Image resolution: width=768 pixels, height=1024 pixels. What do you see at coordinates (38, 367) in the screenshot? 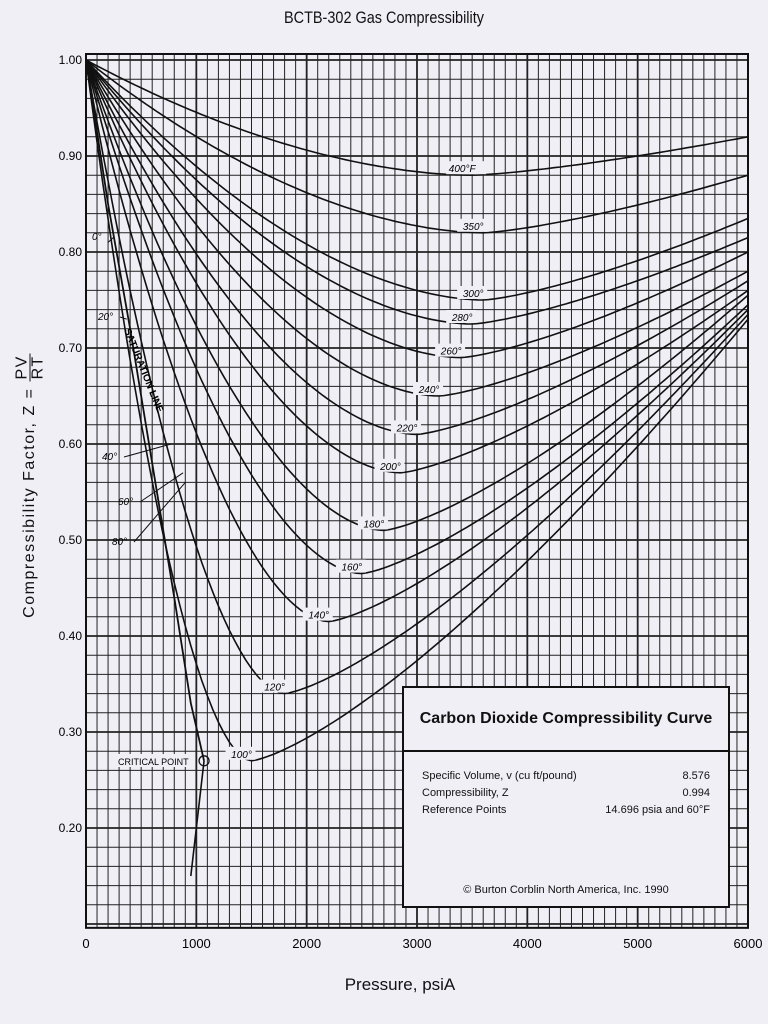
I see `fraction-denominator: RT` at bounding box center [38, 367].